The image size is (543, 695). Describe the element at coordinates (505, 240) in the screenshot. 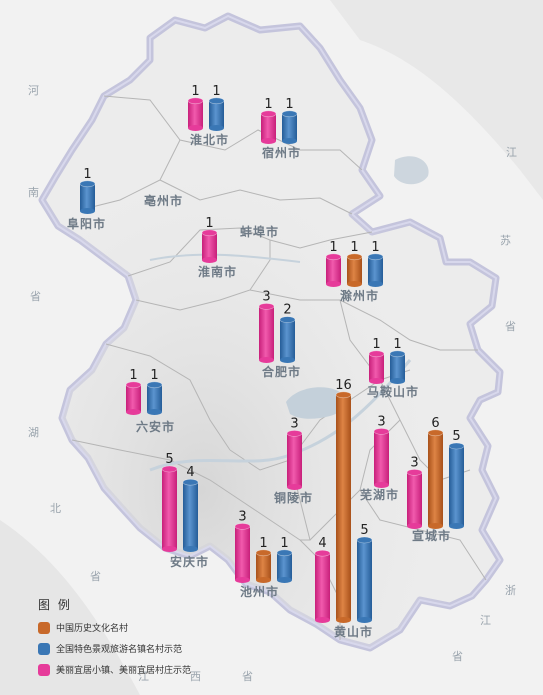

I see `province-label-jiangsu-2: 苏` at that location.